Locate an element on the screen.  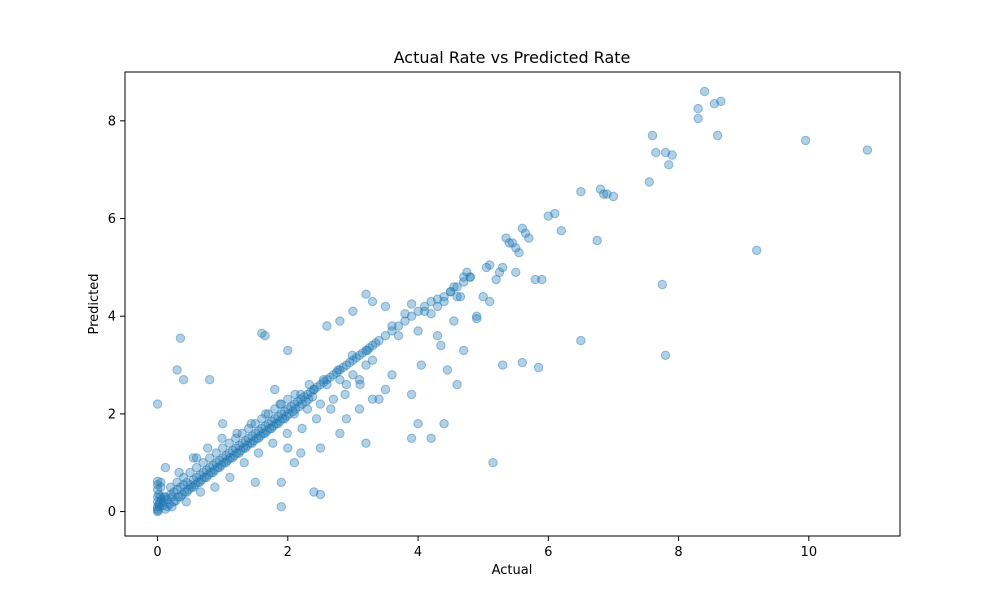
x-tick-label: 6 is located at coordinates (548, 552).